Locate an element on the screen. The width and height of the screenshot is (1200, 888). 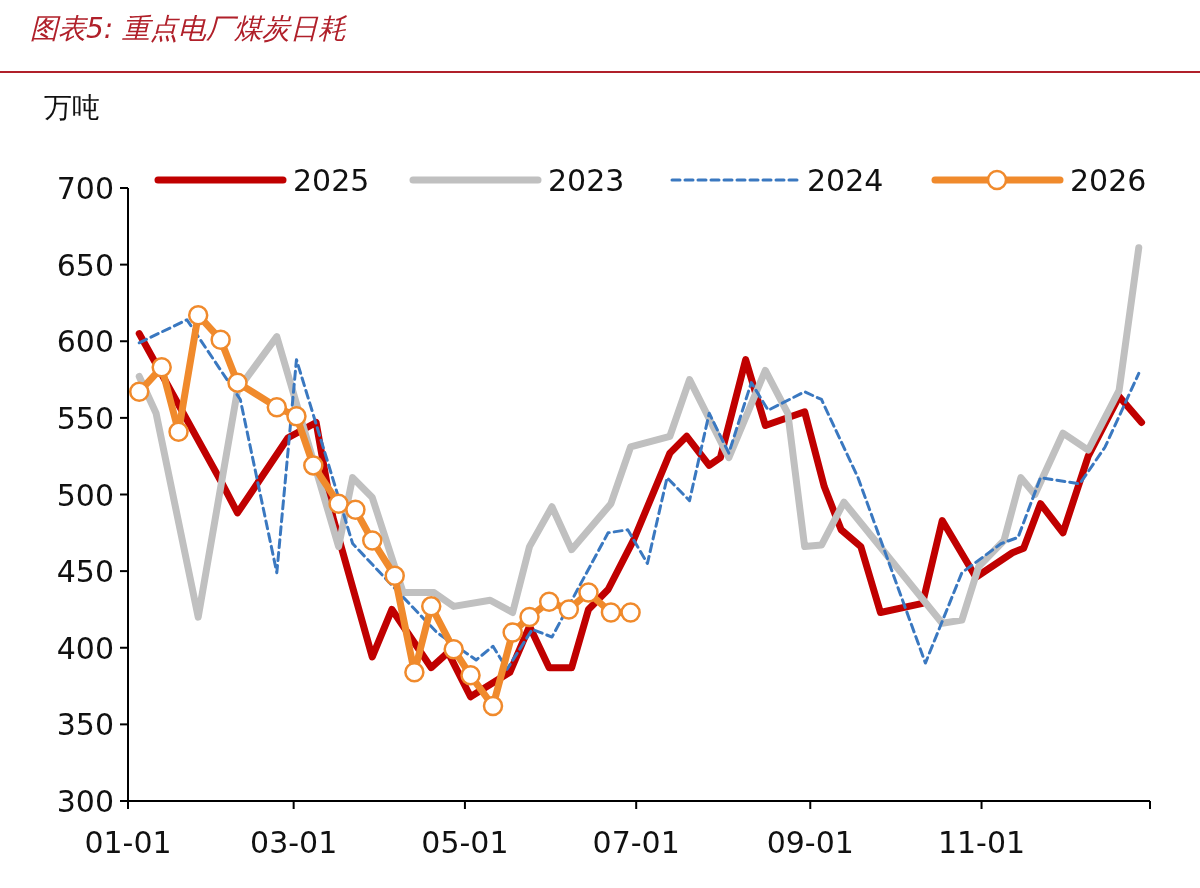
legend-label: 2024 is located at coordinates (845, 180).